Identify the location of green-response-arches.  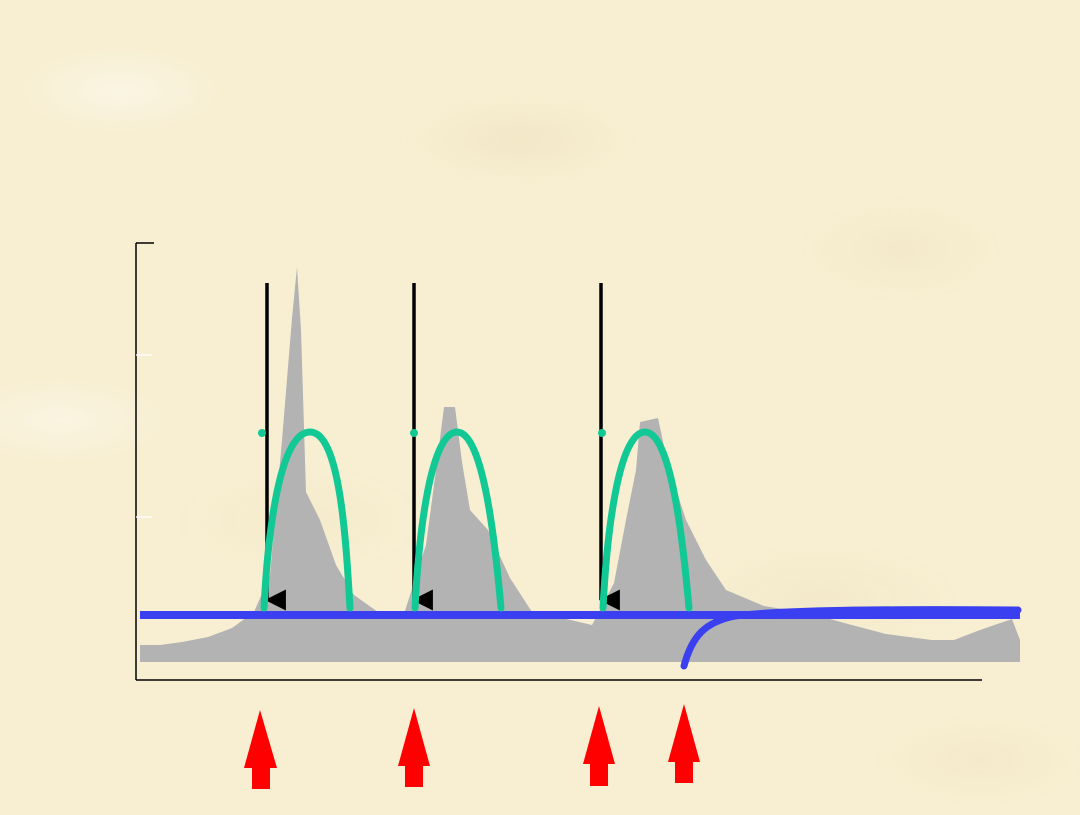
(475, 520).